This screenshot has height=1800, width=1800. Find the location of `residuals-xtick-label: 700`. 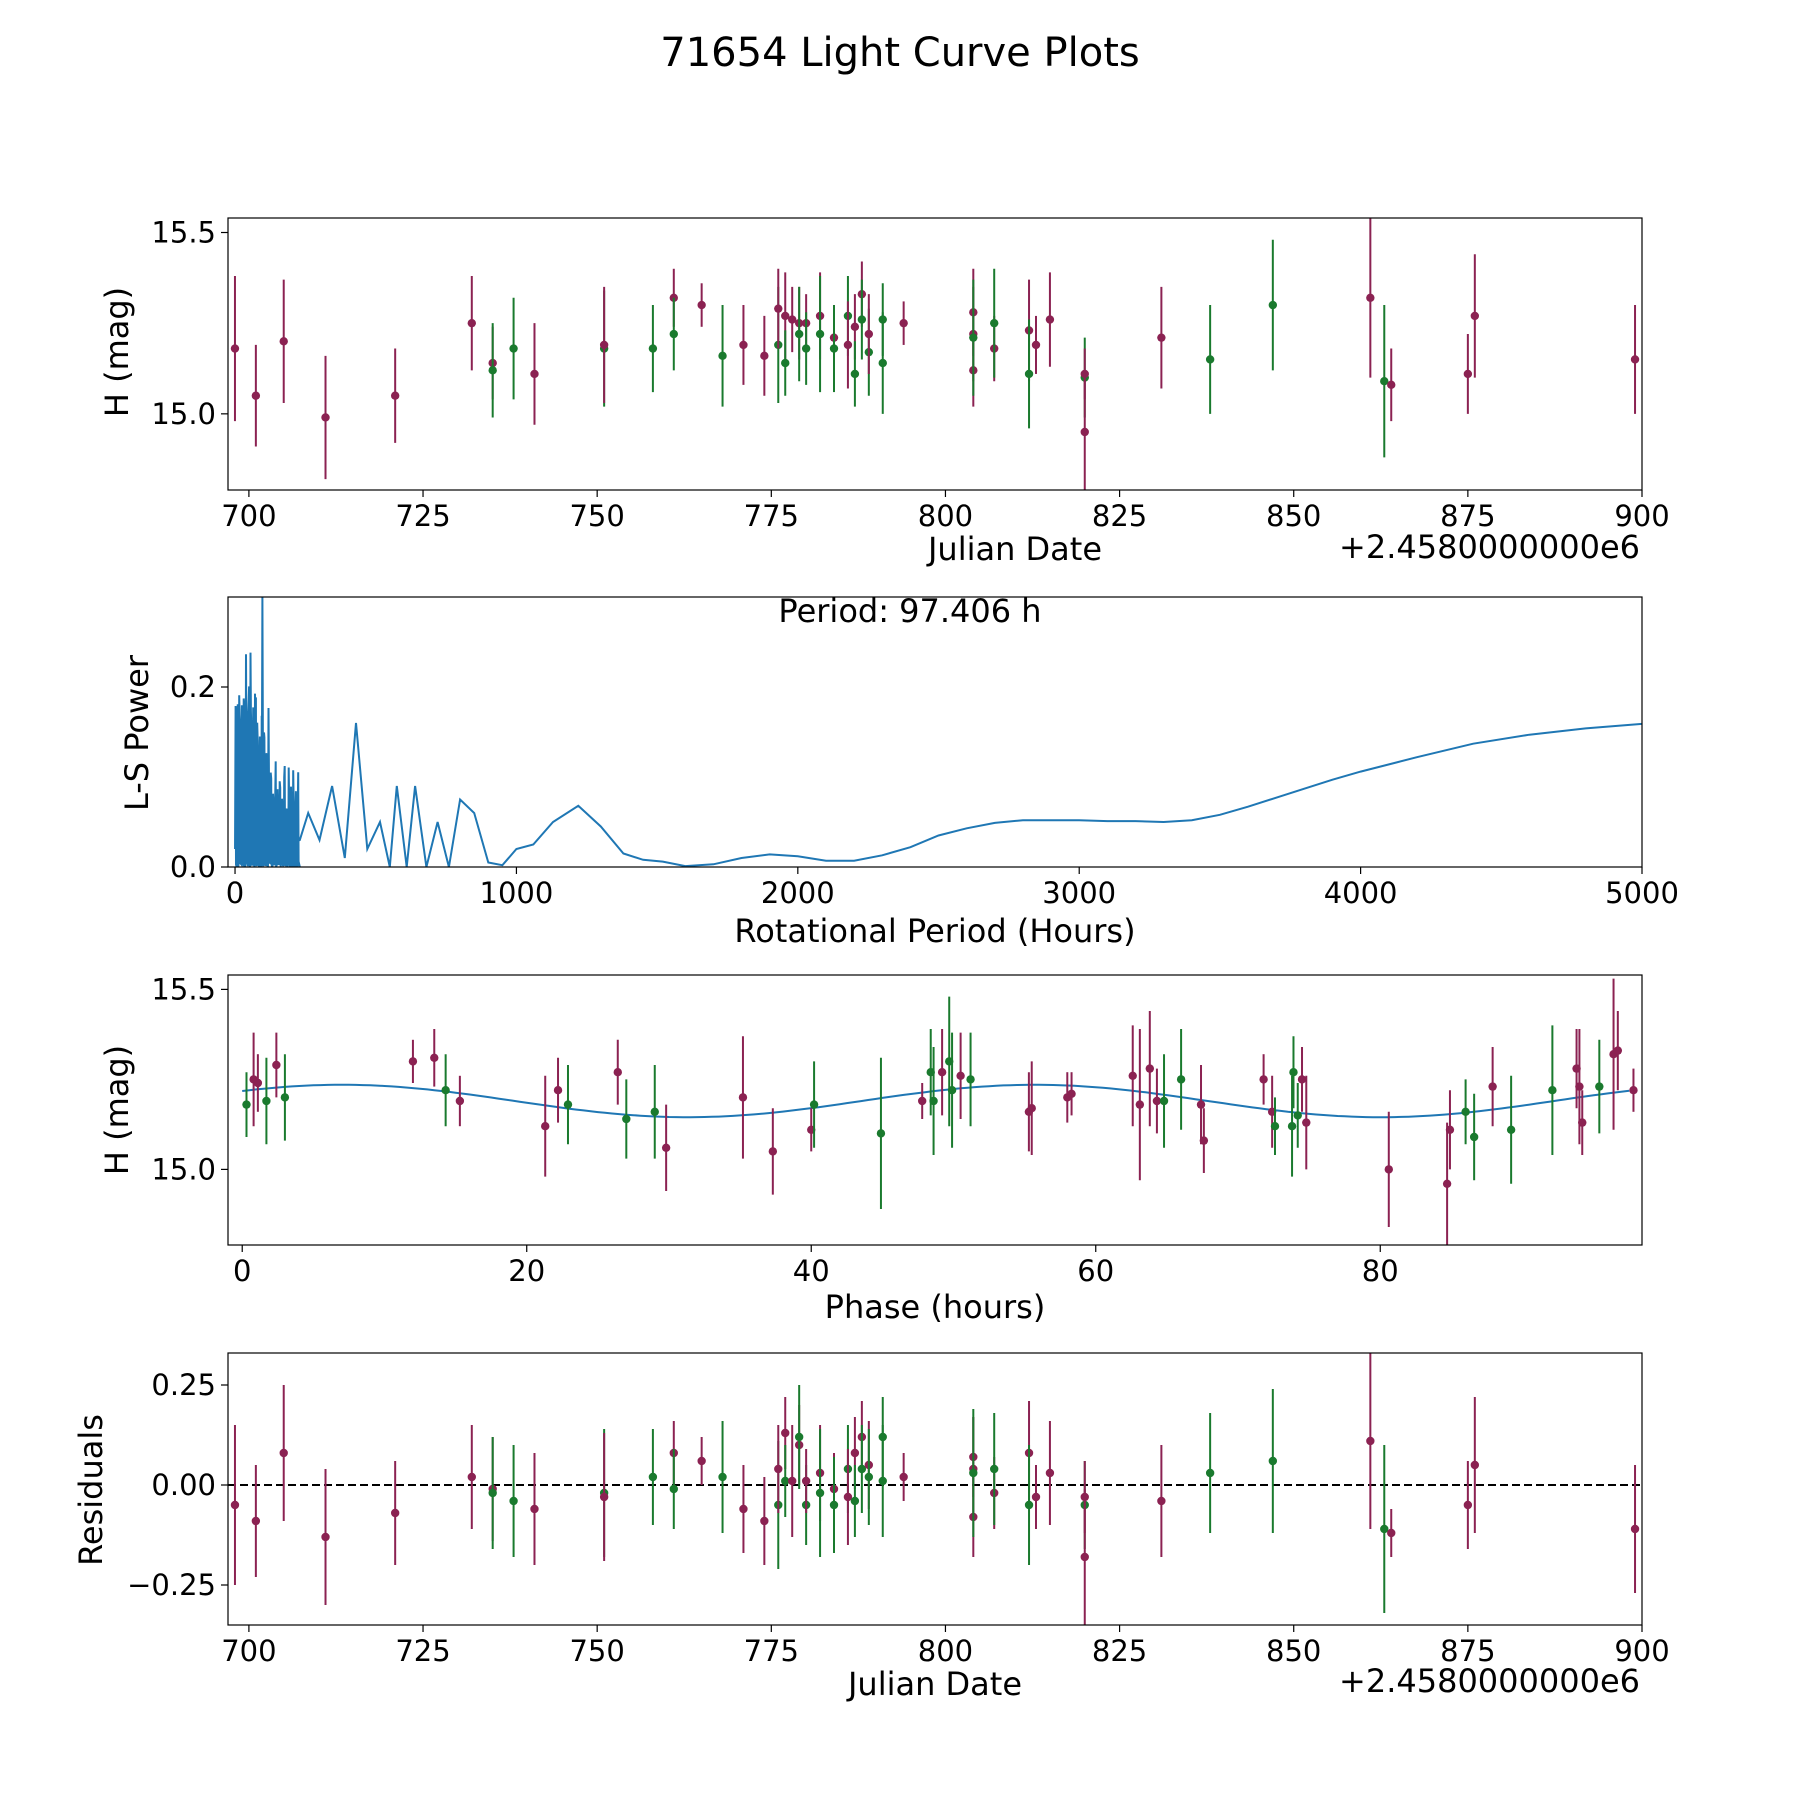

residuals-xtick-label: 700 is located at coordinates (248, 1651).